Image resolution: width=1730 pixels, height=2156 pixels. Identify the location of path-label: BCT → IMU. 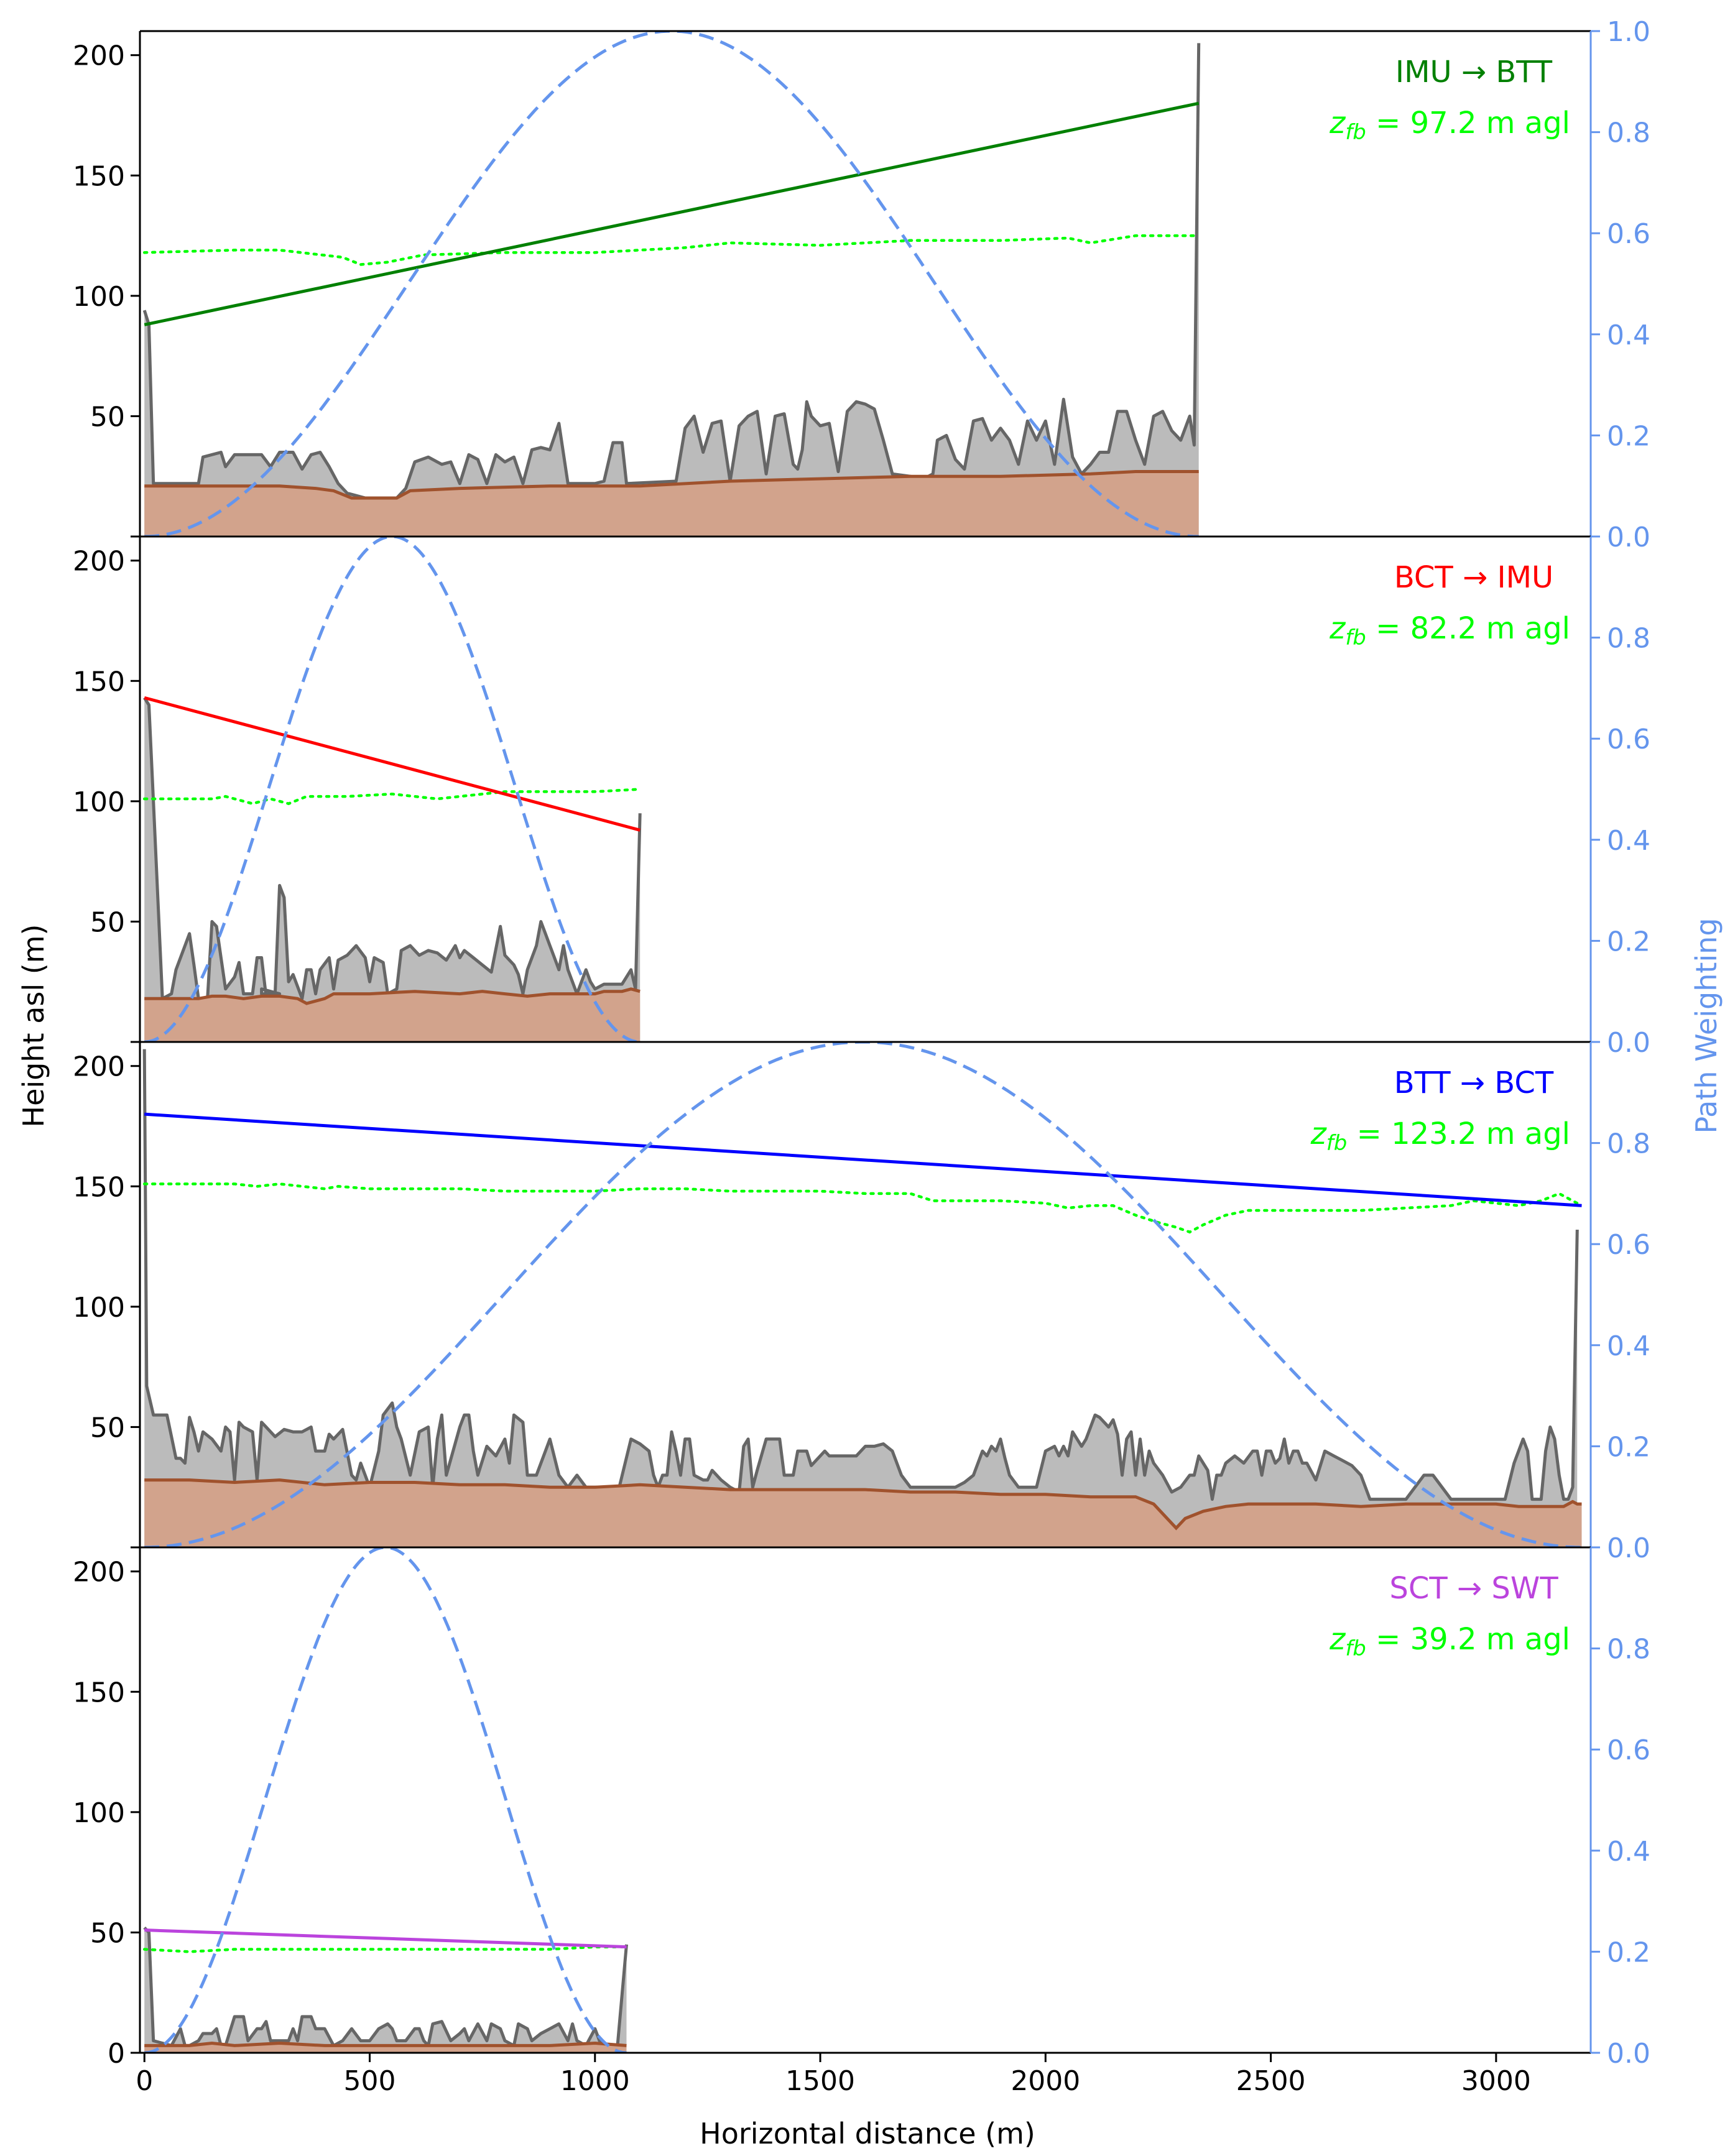
(1473, 578).